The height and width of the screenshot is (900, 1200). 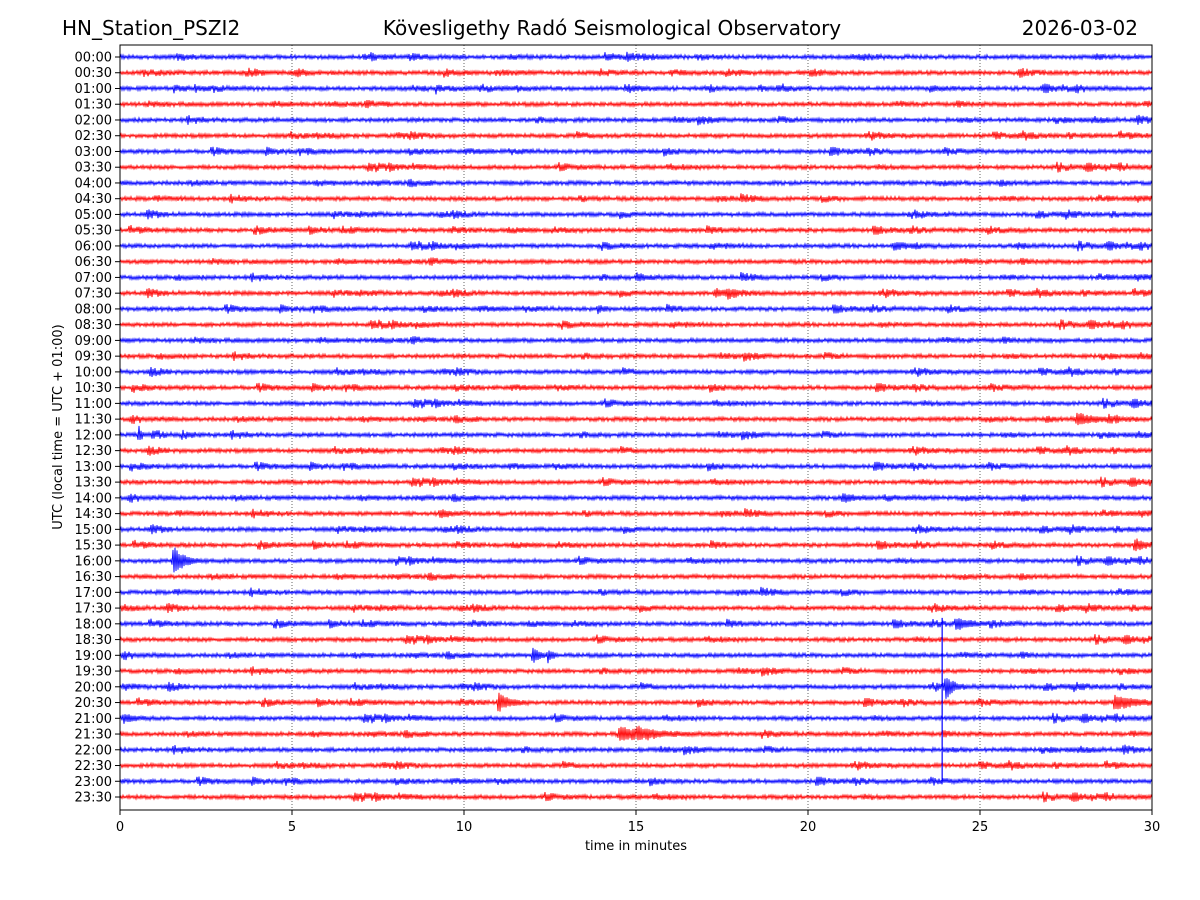 What do you see at coordinates (636, 765) in the screenshot?
I see `trace-22:30` at bounding box center [636, 765].